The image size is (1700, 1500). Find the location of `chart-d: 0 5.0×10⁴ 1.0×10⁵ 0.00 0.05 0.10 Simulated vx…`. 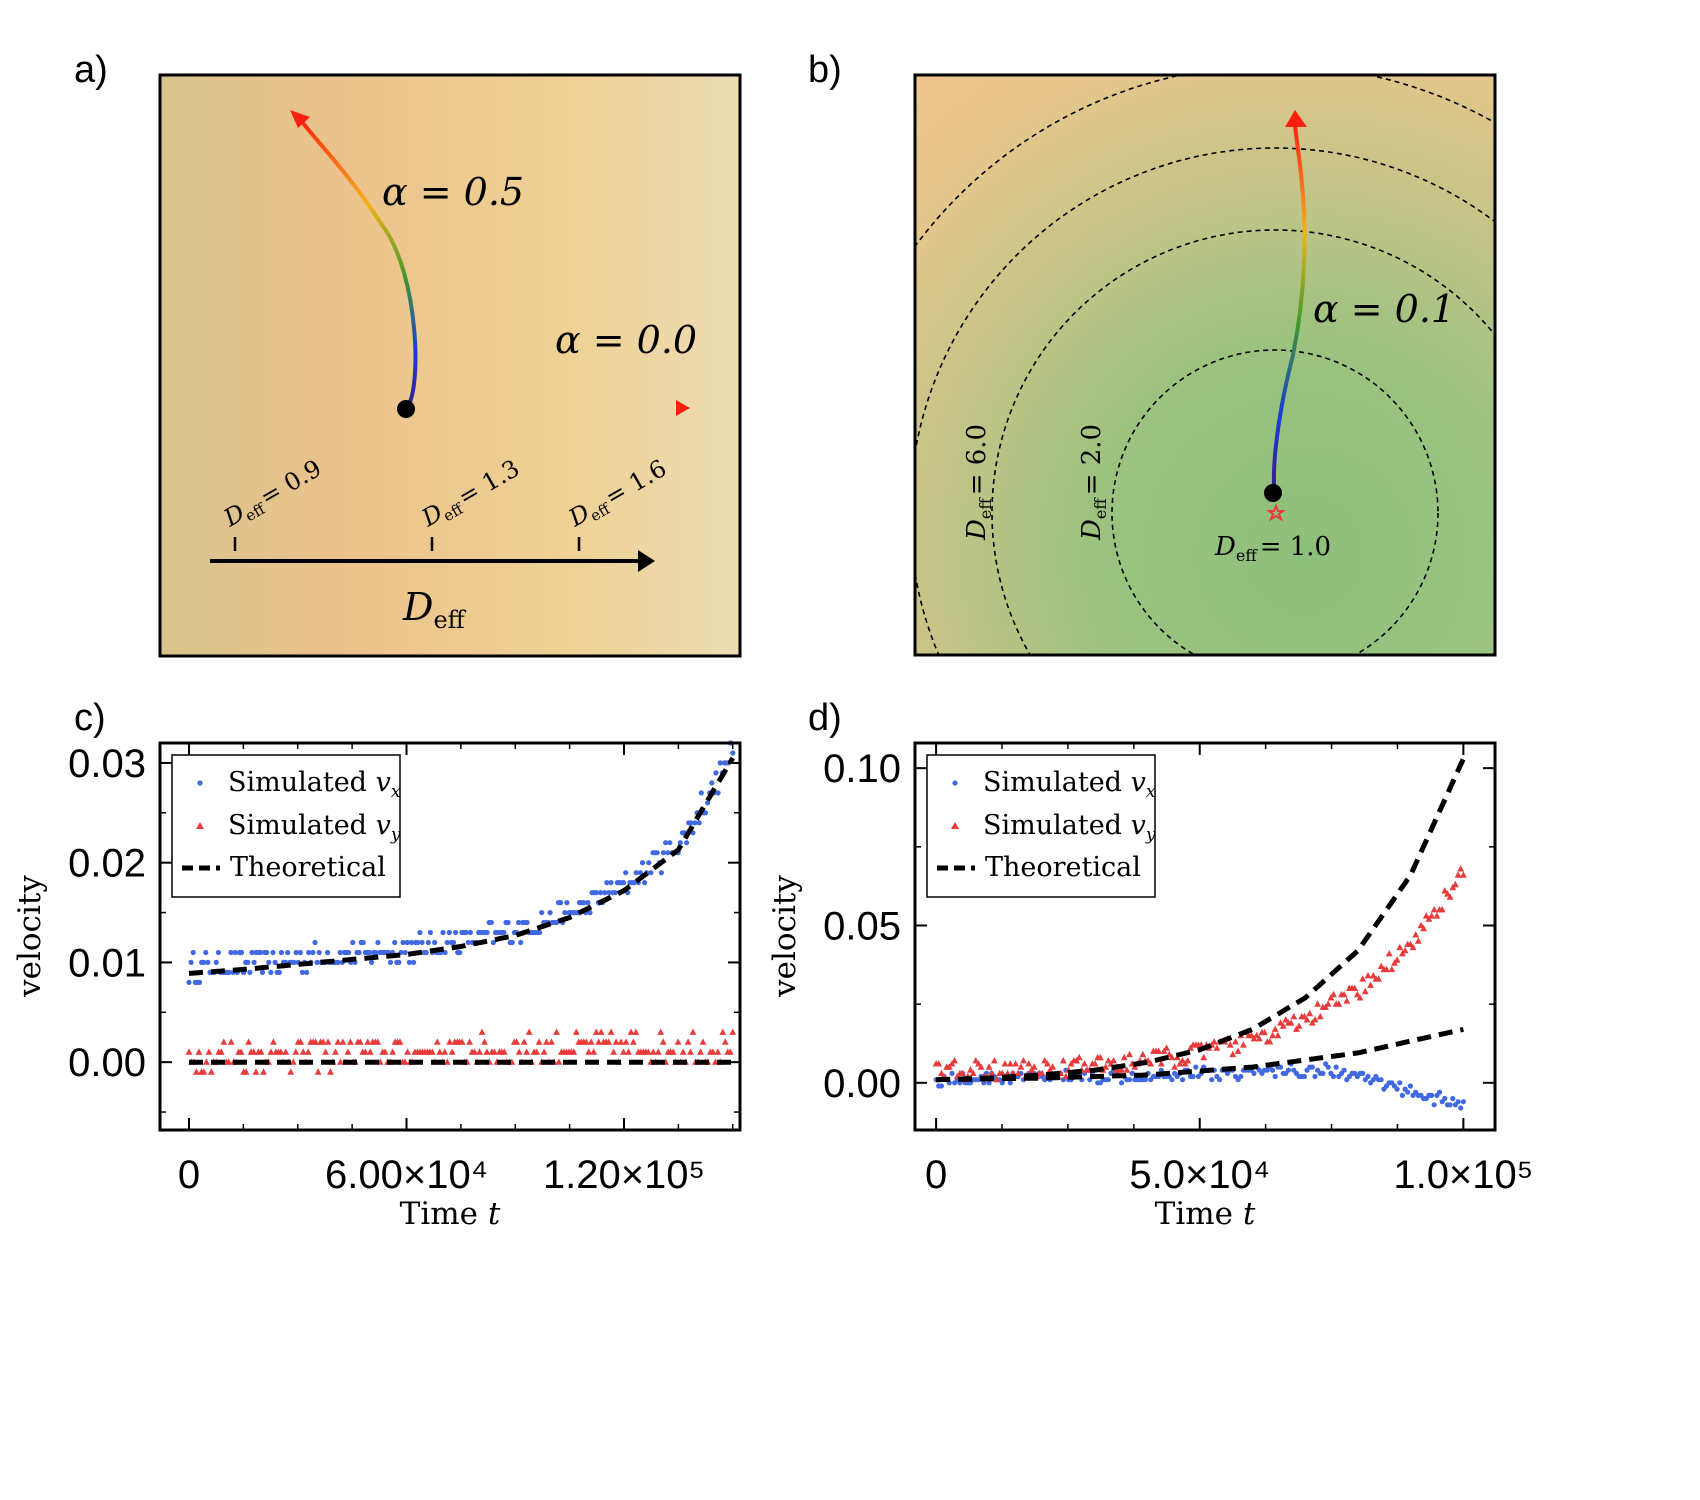

chart-d: 0 5.0×10⁴ 1.0×10⁵ 0.00 0.05 0.10 Simulated vx… is located at coordinates (1150, 986).